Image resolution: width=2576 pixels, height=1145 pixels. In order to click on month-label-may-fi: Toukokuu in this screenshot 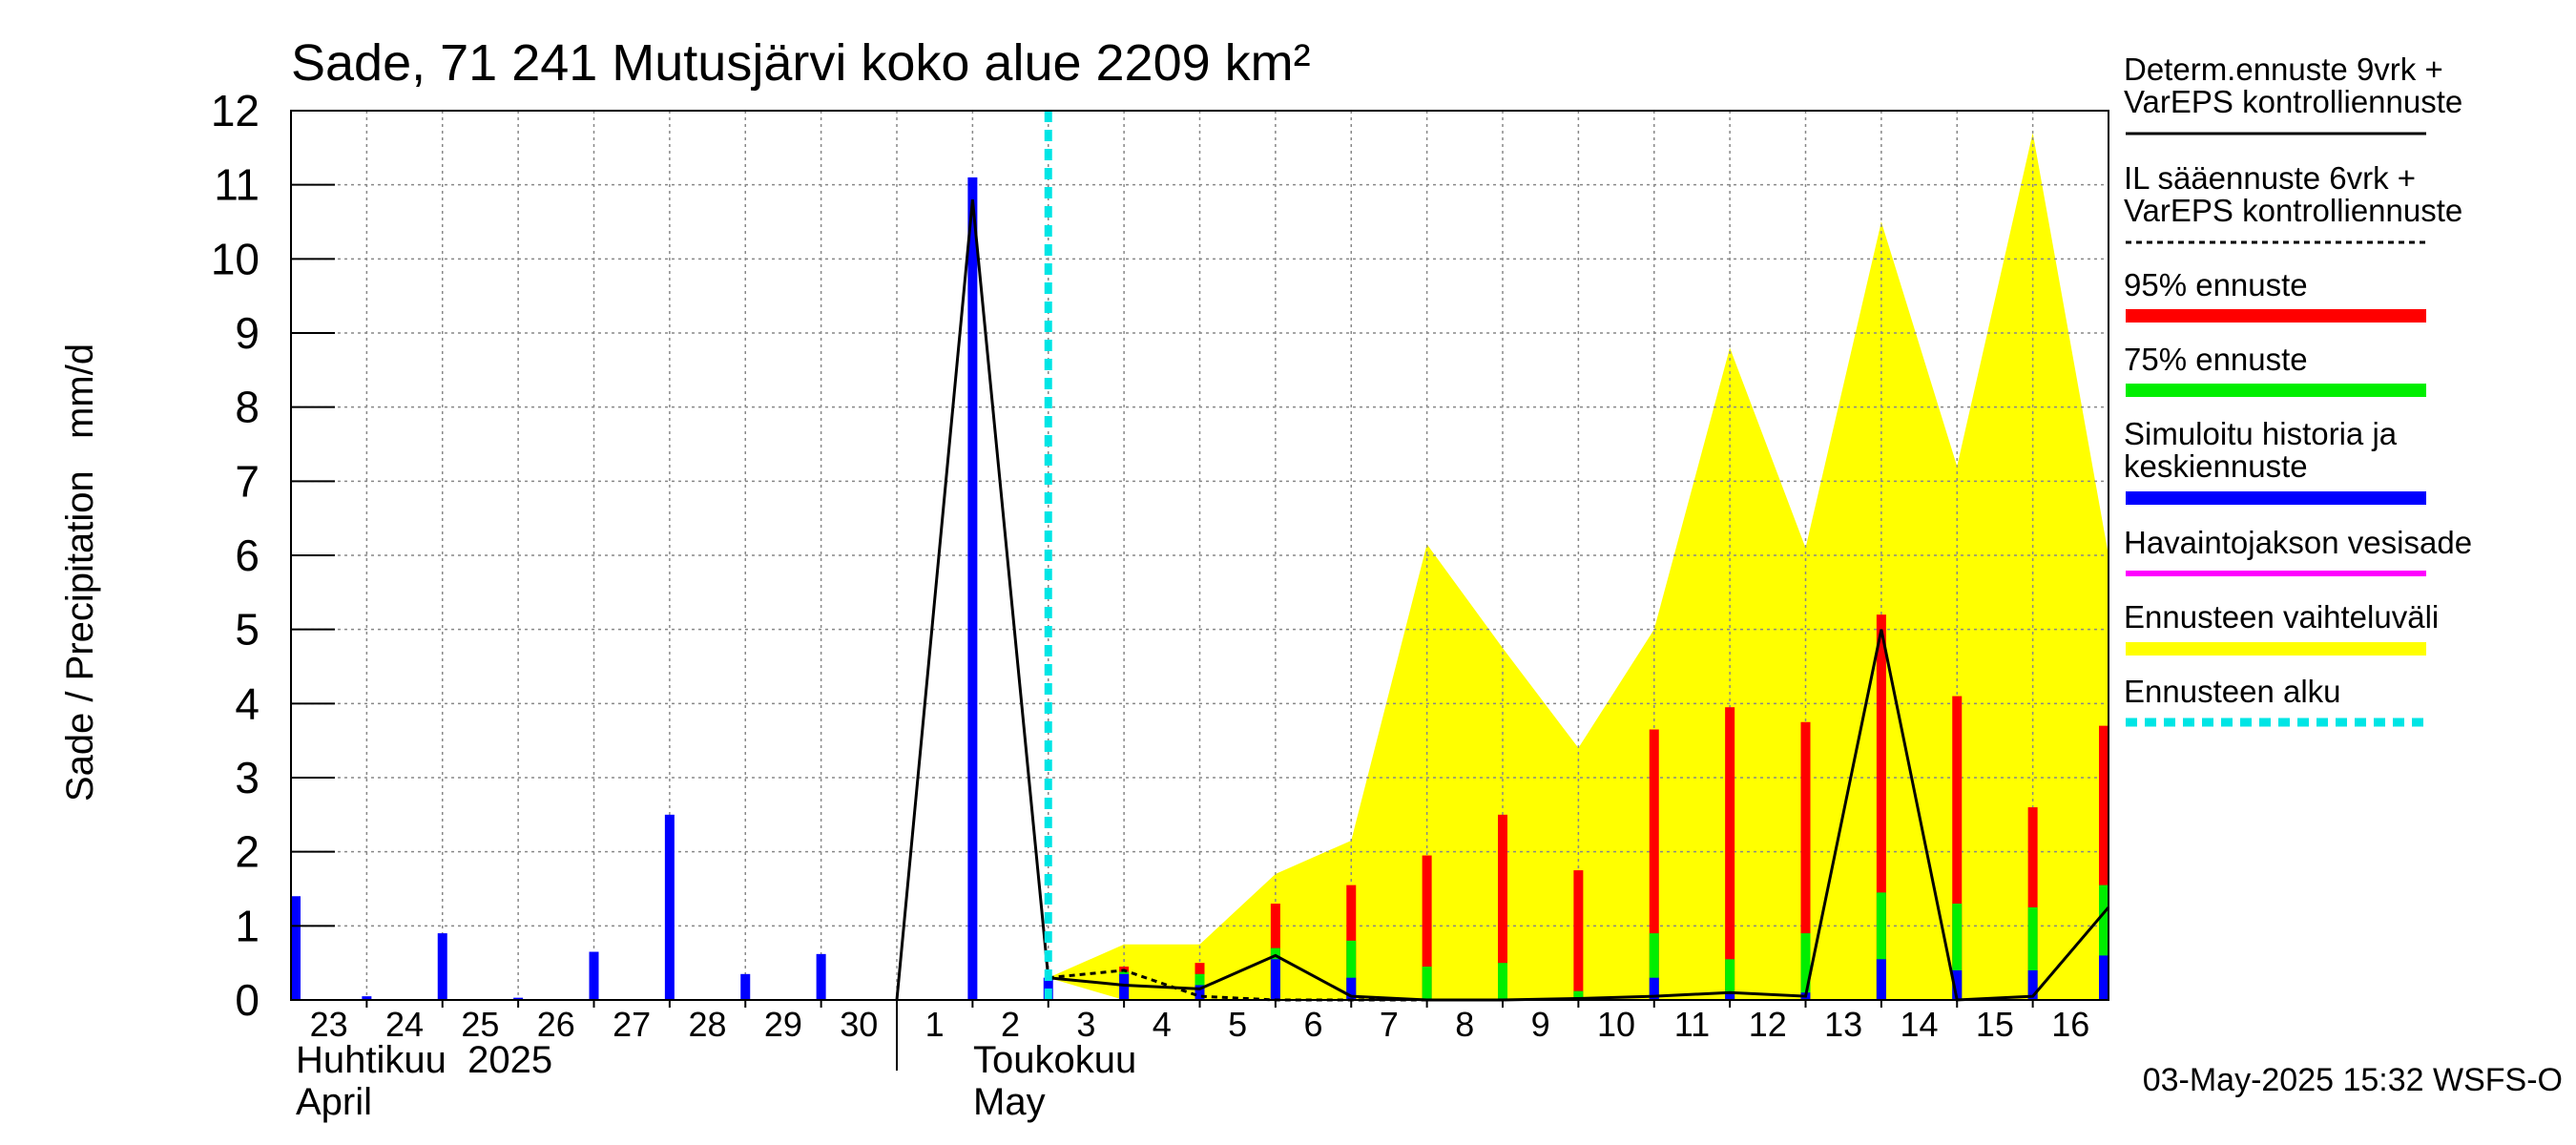, I will do `click(1054, 1060)`.